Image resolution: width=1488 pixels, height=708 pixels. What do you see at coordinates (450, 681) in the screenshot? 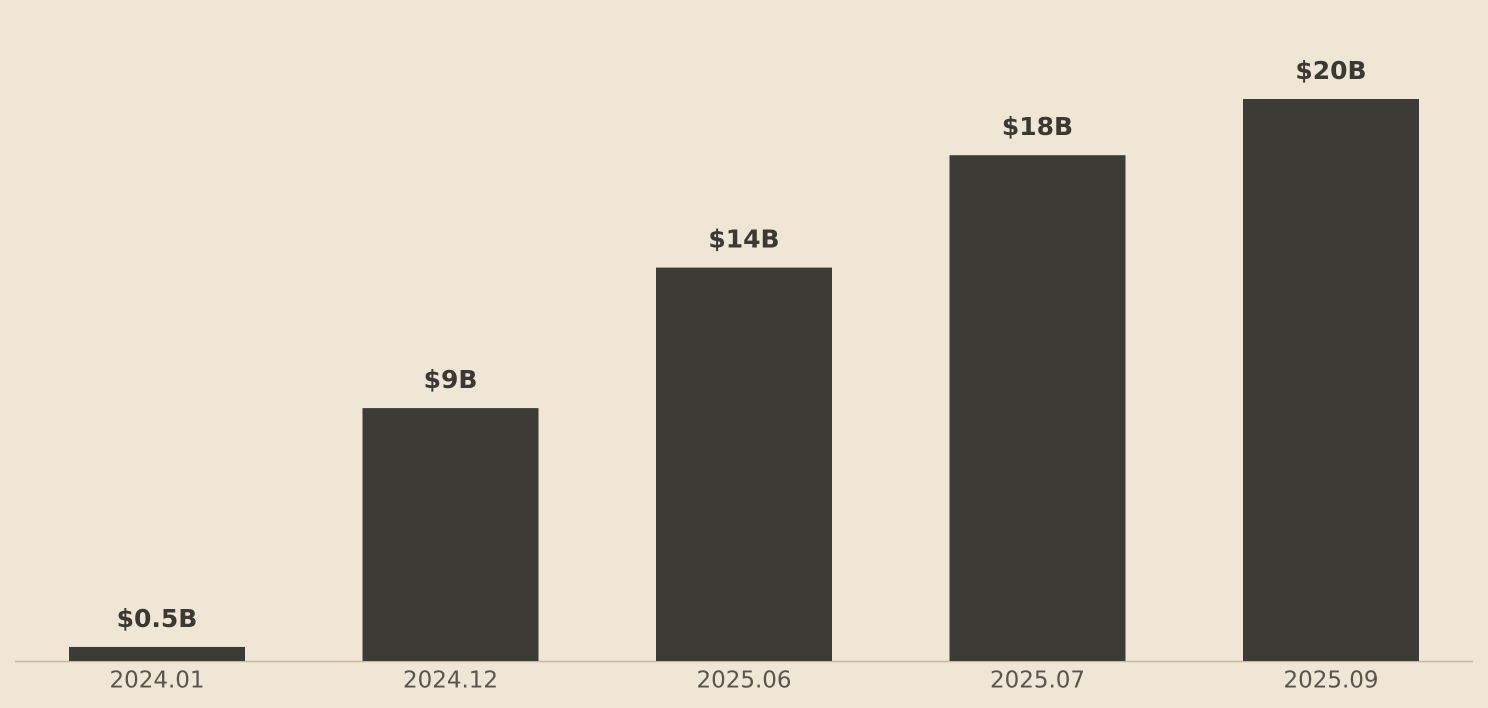
I see `x-tick-label: 2024.12` at bounding box center [450, 681].